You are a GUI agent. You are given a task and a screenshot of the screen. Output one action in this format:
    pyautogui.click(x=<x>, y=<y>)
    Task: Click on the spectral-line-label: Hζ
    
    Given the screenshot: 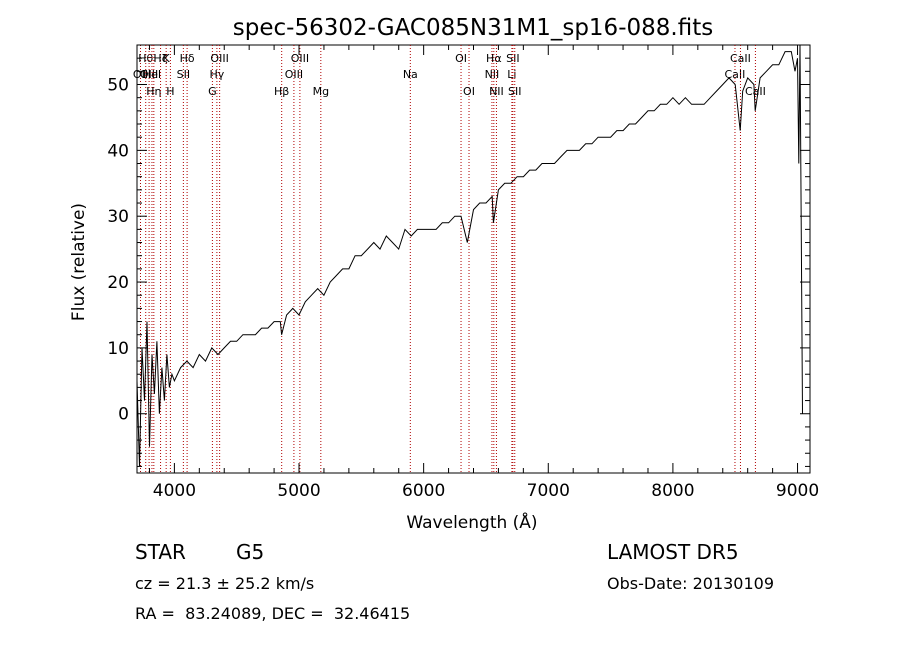 What is the action you would take?
    pyautogui.click(x=160, y=58)
    